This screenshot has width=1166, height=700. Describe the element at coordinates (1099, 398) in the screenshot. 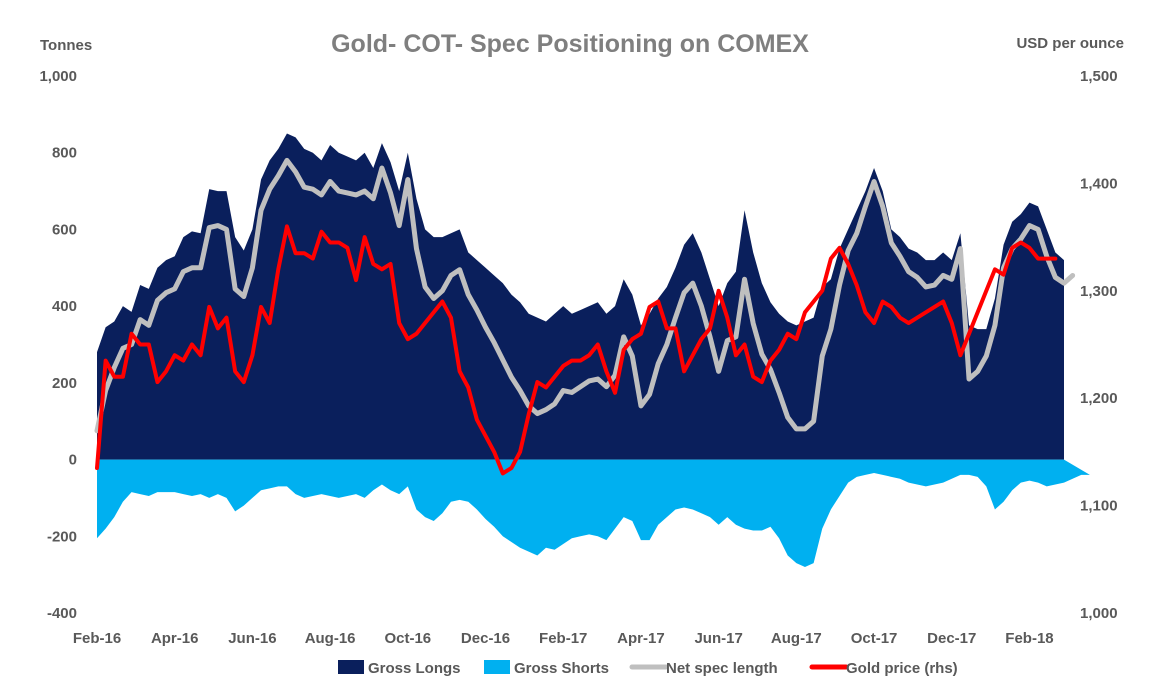

I see `right-tick-label: 1,200` at that location.